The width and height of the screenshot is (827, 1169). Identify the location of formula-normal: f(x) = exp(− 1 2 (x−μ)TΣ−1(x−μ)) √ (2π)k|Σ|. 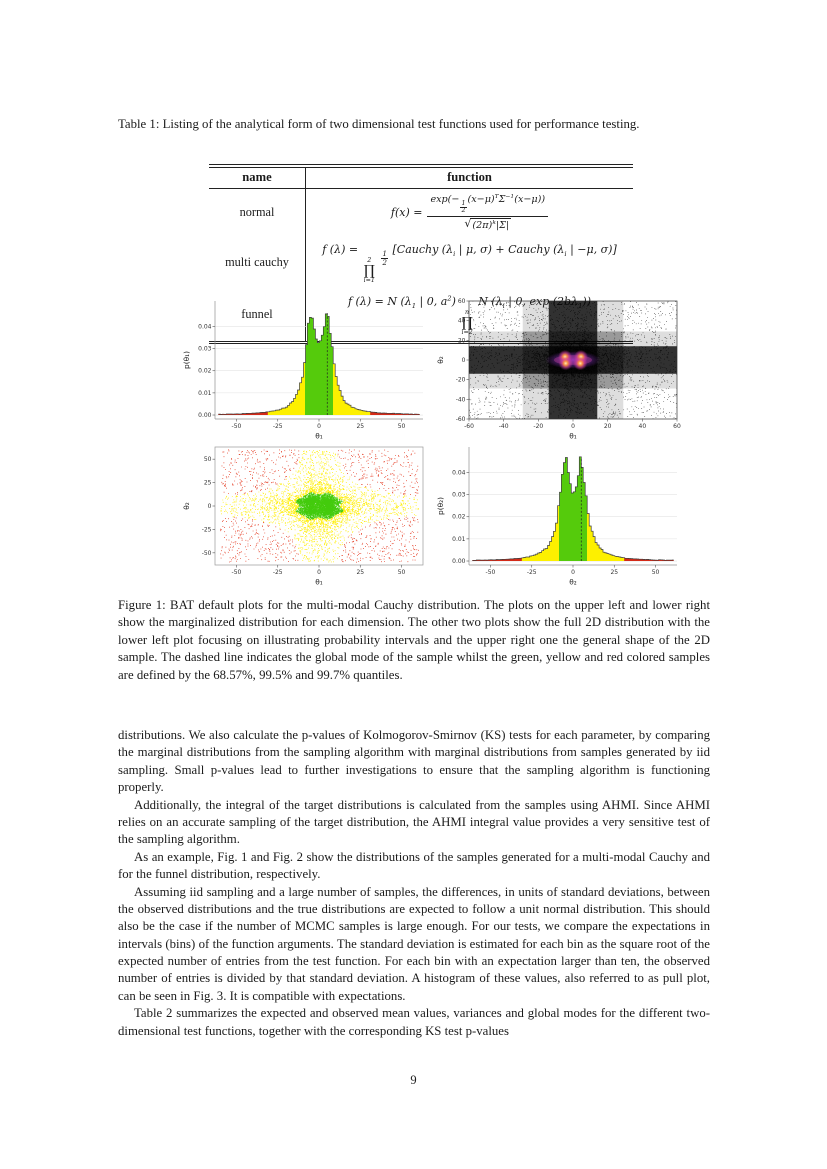
(469, 212).